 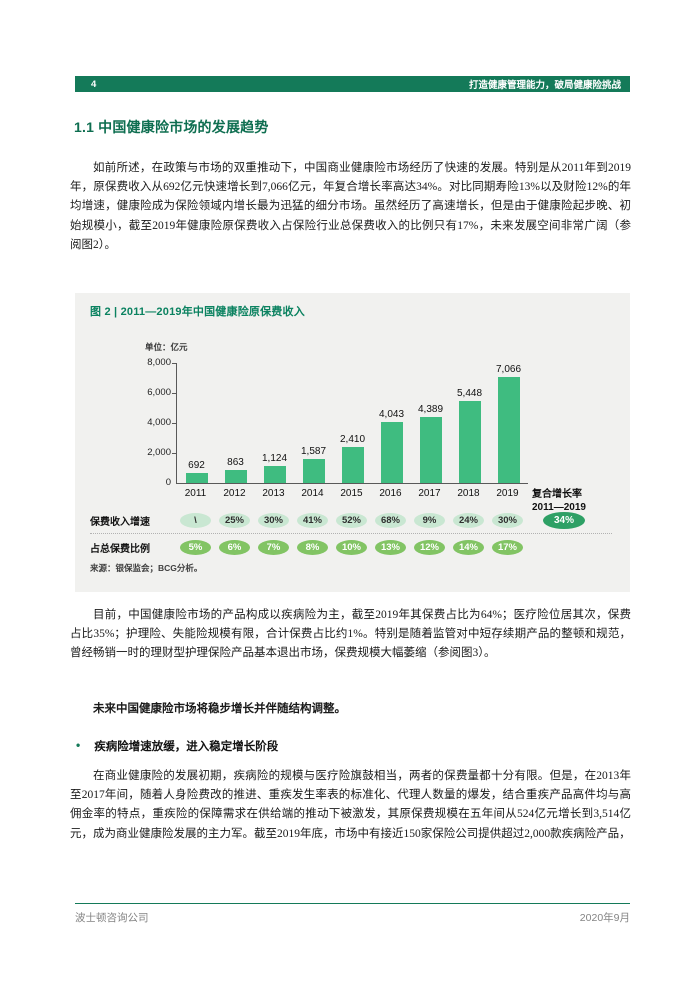 I want to click on share-value-2019: 17%, so click(x=507, y=547).